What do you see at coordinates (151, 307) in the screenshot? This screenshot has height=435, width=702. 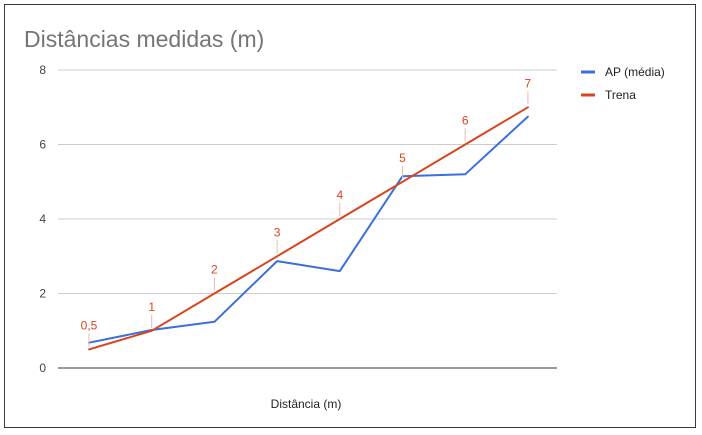 I see `data-label: 1` at bounding box center [151, 307].